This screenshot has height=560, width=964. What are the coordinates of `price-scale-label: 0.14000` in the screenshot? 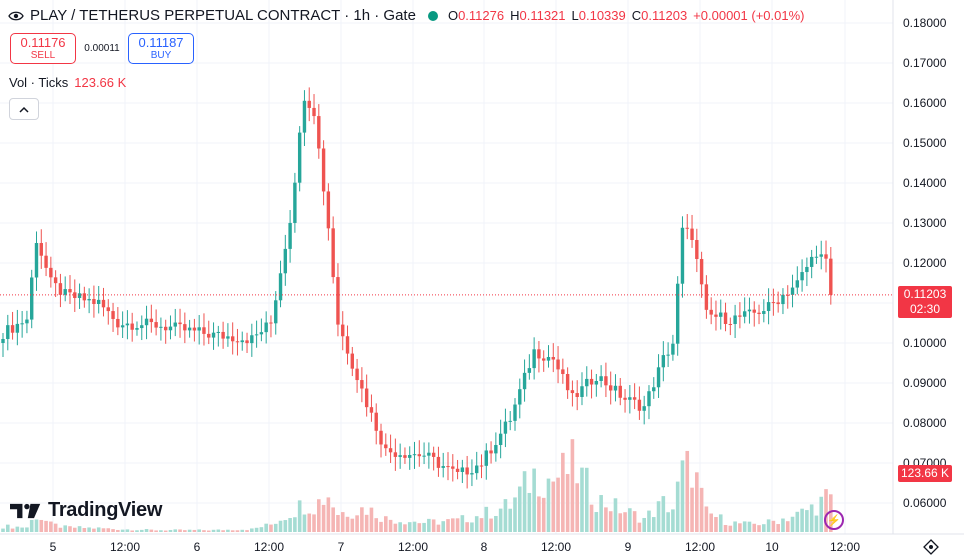 It's located at (925, 183).